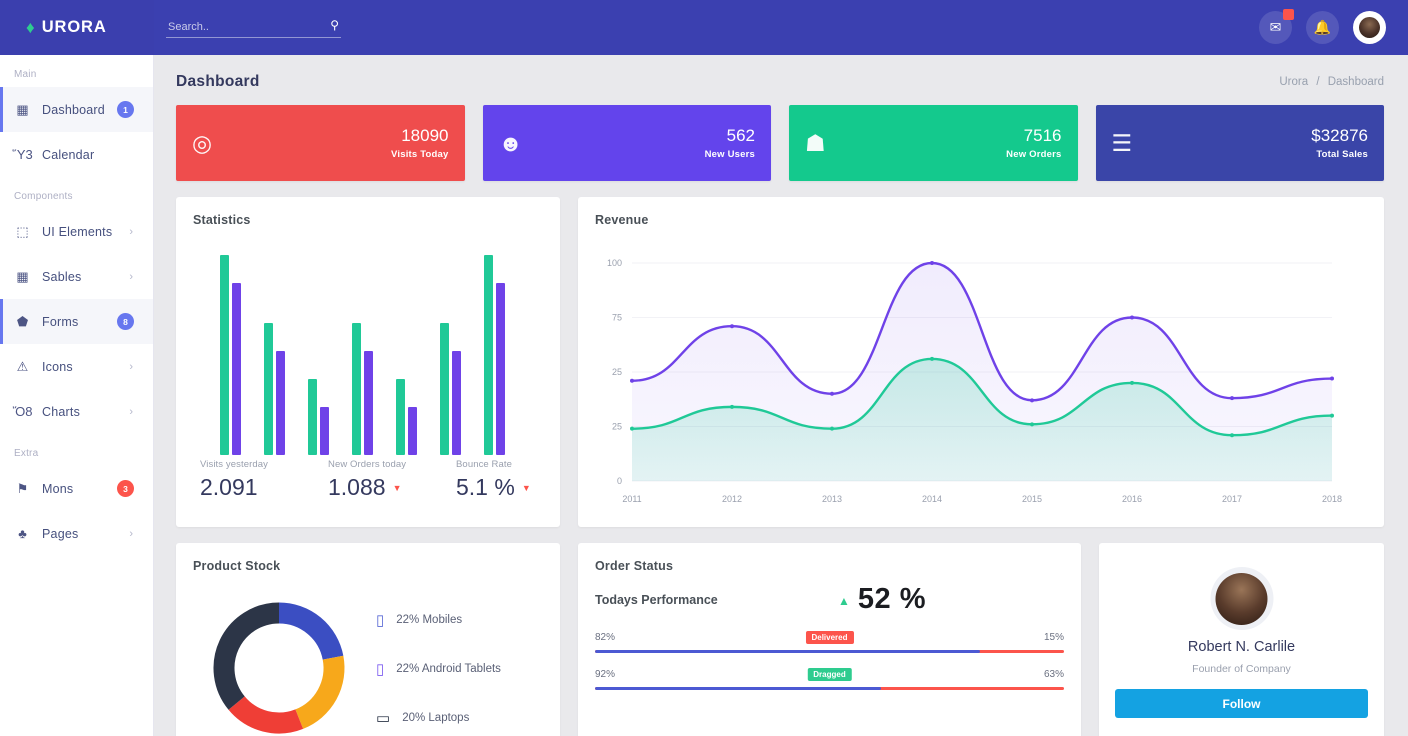  Describe the element at coordinates (125, 488) in the screenshot. I see `sidebar-item-badge: 3` at that location.